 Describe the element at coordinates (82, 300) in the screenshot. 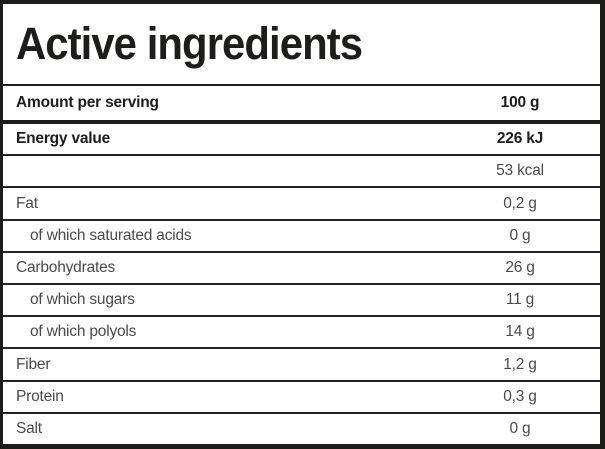

I see `row-label: of which sugars` at that location.